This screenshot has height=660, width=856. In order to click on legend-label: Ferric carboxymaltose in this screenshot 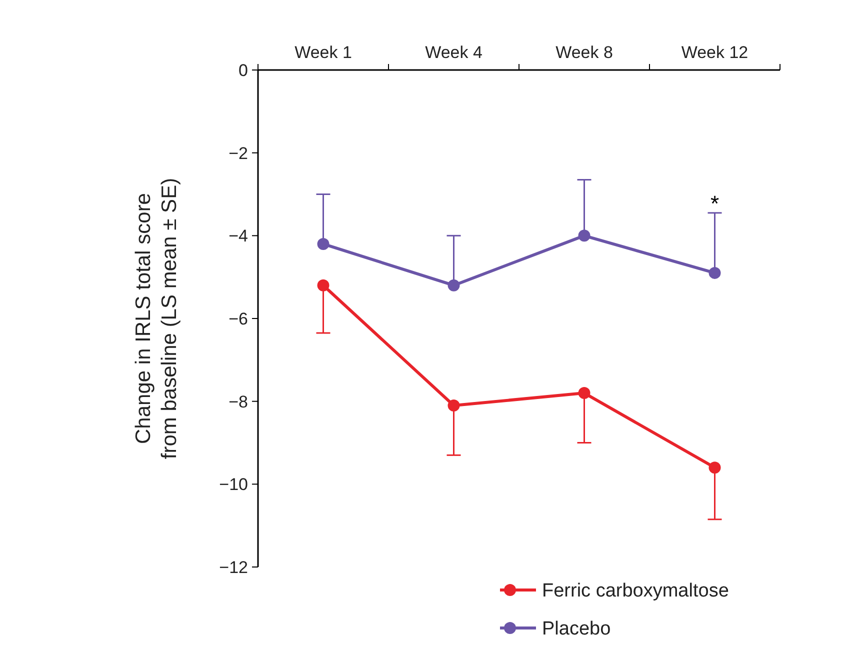, I will do `click(635, 591)`.